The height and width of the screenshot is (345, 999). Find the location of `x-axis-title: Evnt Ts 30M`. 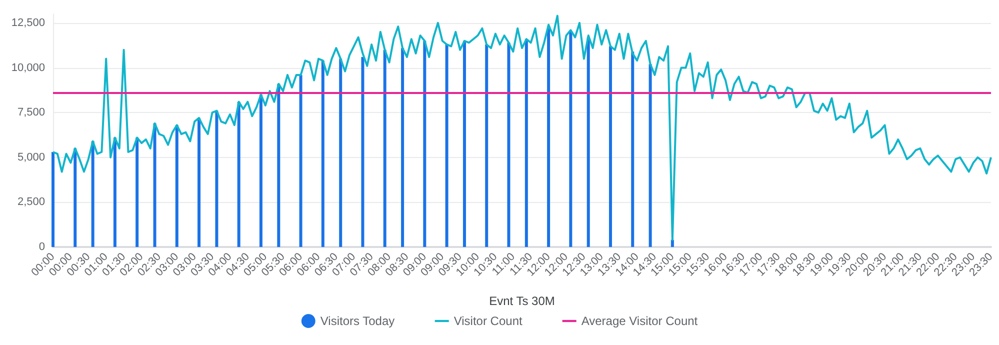

x-axis-title: Evnt Ts 30M is located at coordinates (522, 301).